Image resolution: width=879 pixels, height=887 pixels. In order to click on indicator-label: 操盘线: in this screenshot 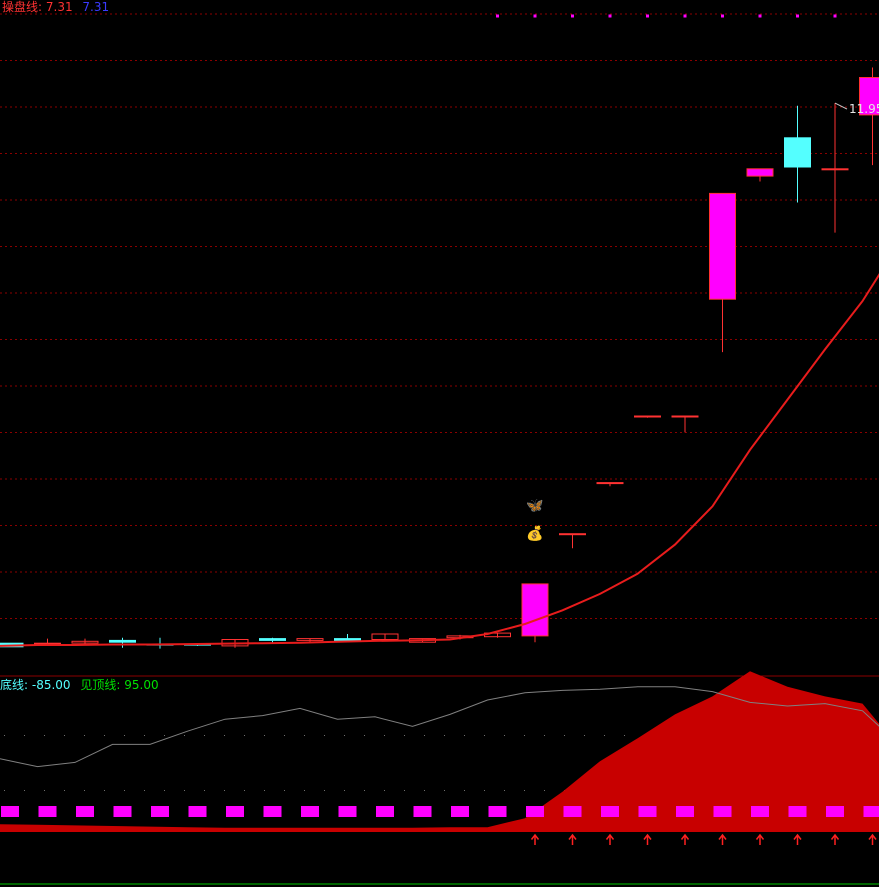, I will do `click(22, 7)`.